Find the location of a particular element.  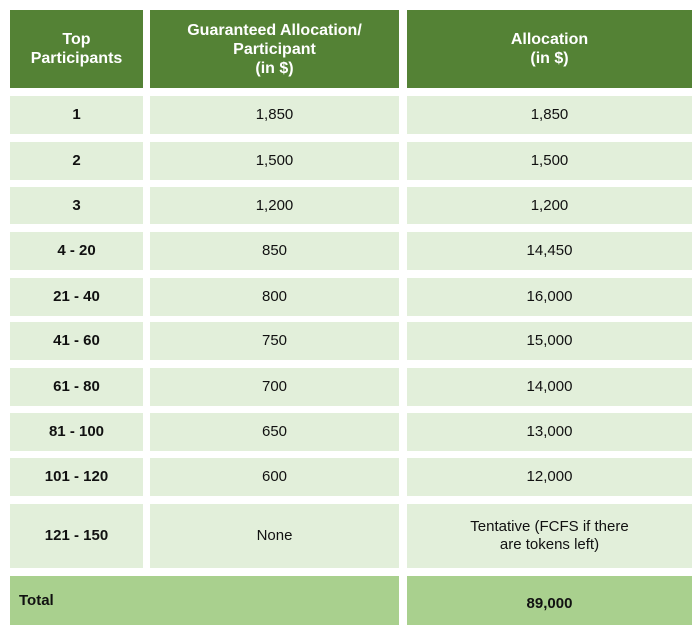

table-cell: 16,000 is located at coordinates (549, 297).